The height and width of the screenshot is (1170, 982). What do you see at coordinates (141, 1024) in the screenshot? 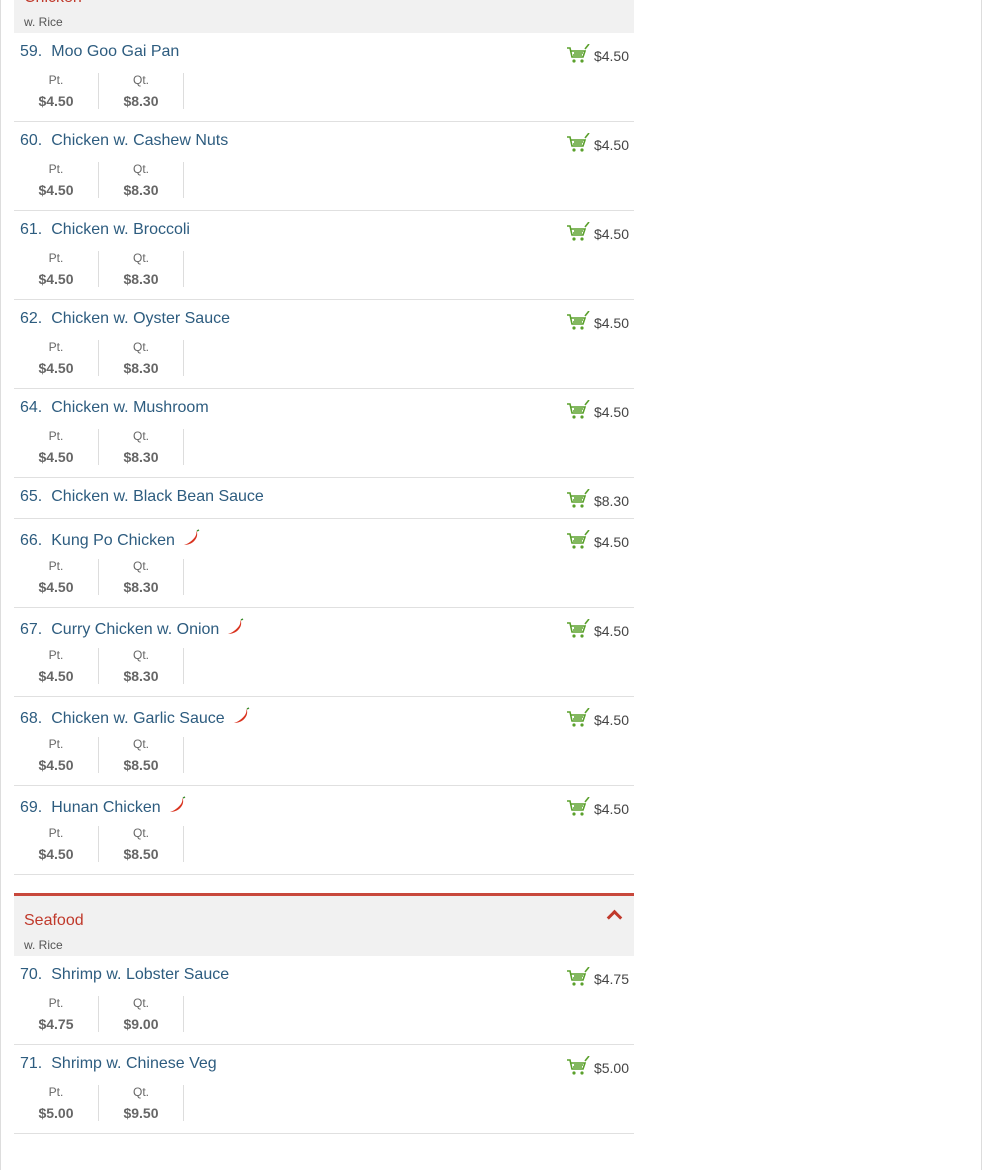
I see `size-price: $9.00` at bounding box center [141, 1024].